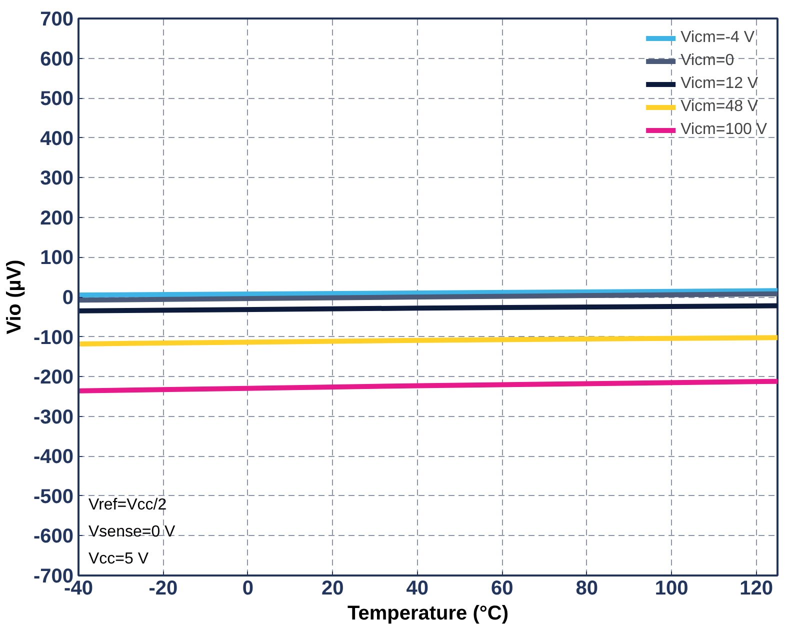 The height and width of the screenshot is (627, 789). What do you see at coordinates (53, 457) in the screenshot?
I see `y-tick-label: -400` at bounding box center [53, 457].